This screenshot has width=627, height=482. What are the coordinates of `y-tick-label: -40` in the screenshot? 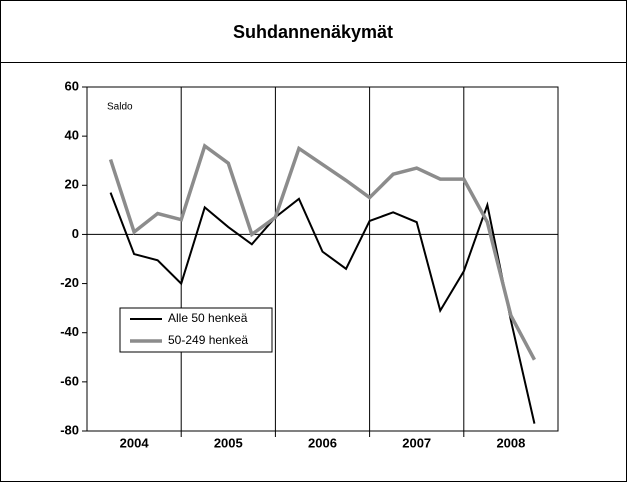 It's located at (69, 331).